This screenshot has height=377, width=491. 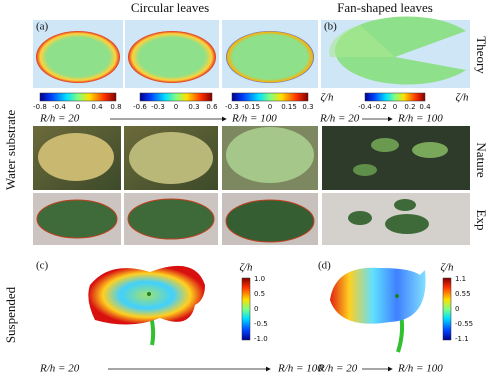 I want to click on panel-label: (d), so click(x=324, y=266).